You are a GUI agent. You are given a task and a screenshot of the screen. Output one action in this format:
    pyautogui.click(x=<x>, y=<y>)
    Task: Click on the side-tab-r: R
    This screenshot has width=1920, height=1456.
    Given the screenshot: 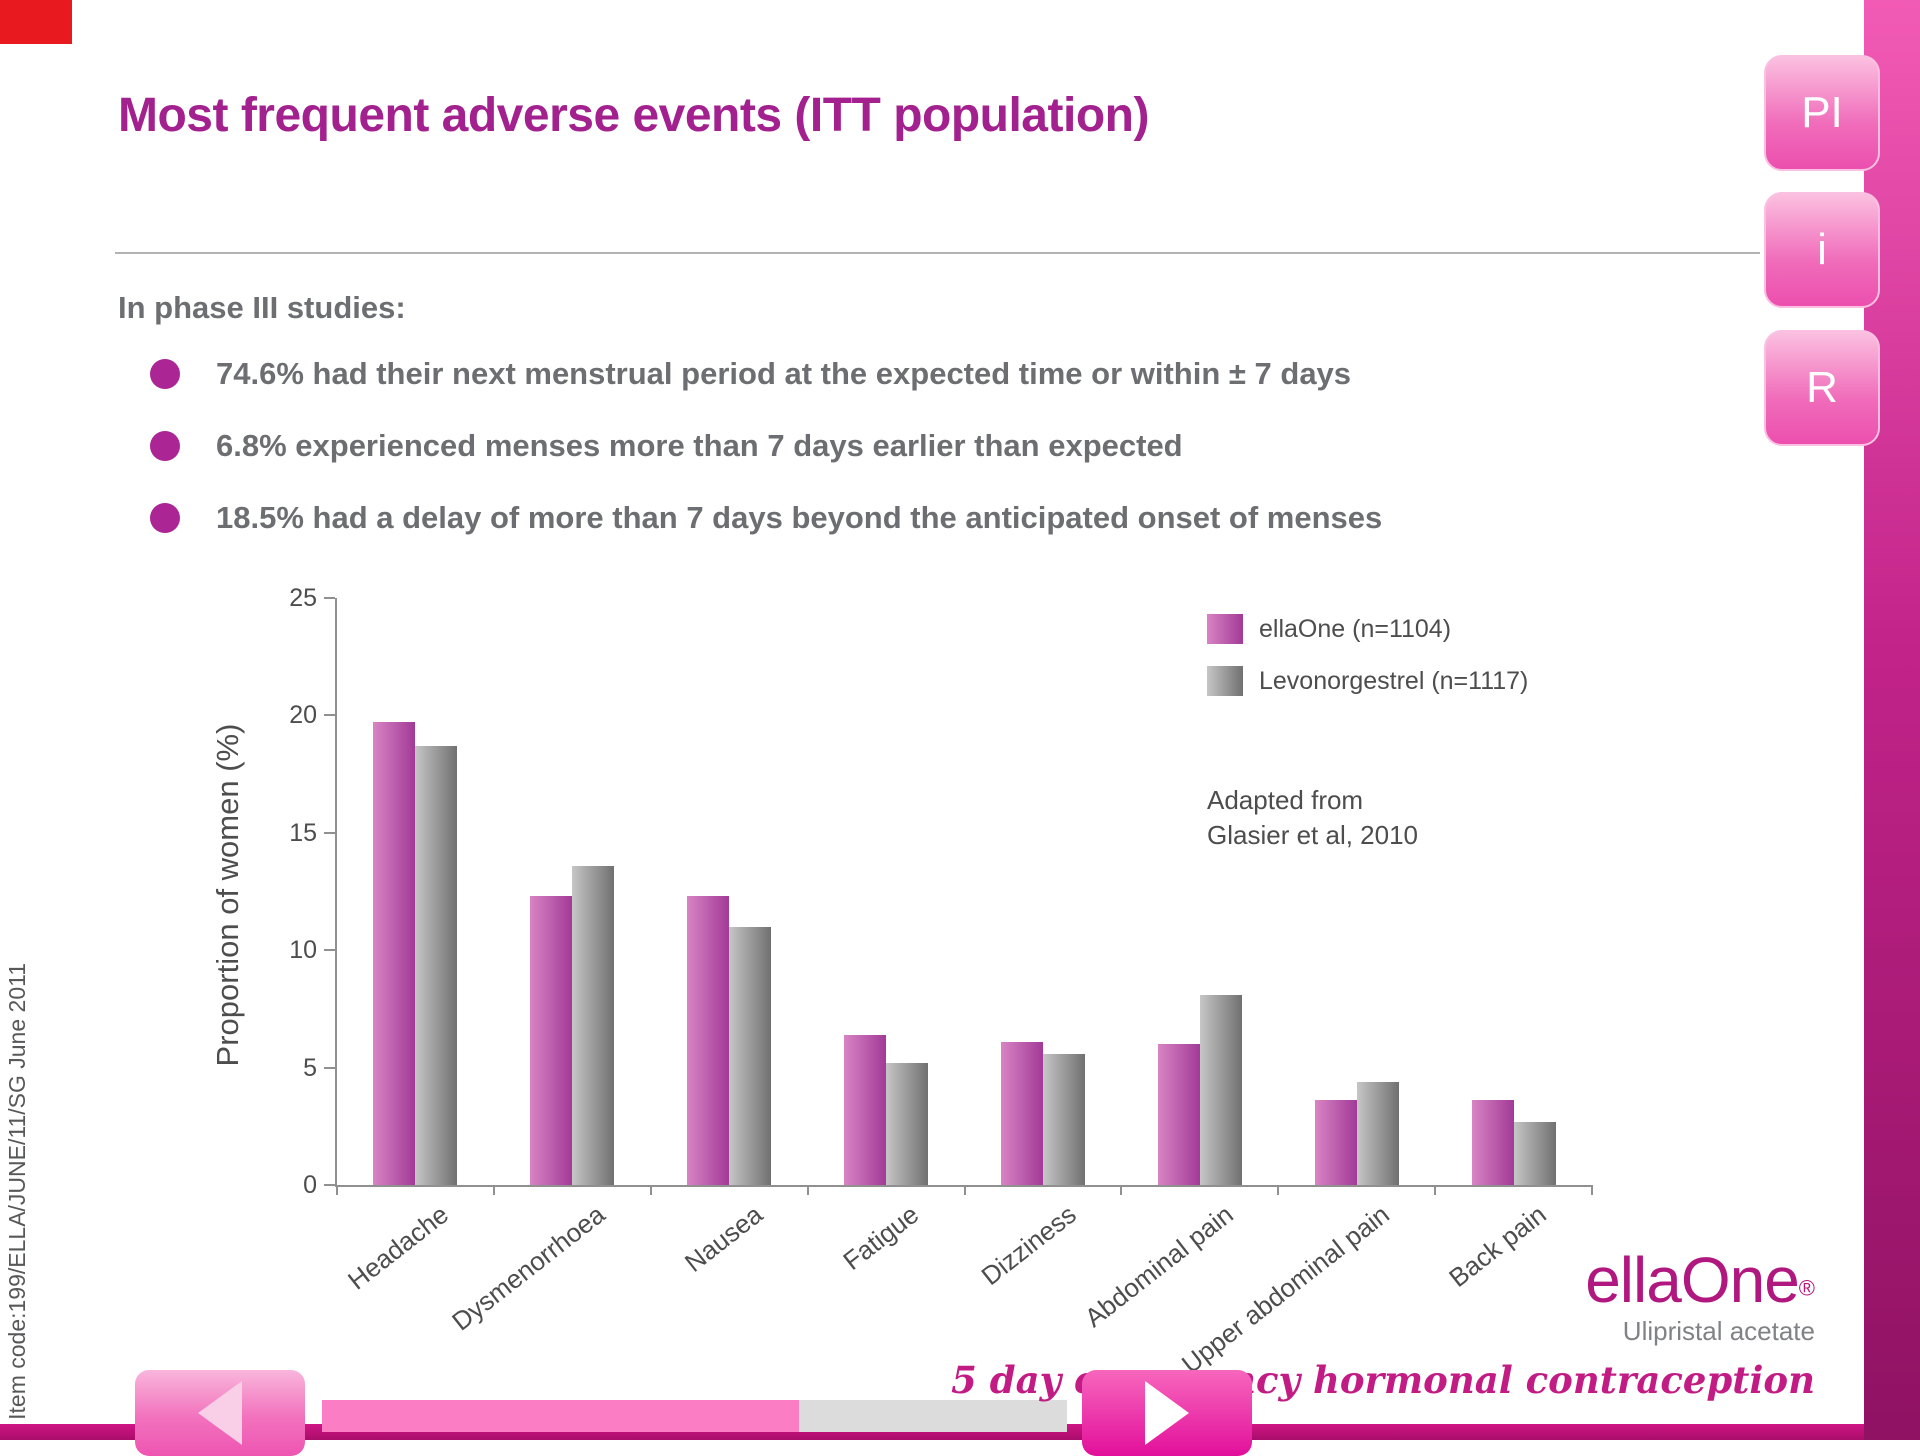 What is the action you would take?
    pyautogui.click(x=1822, y=388)
    